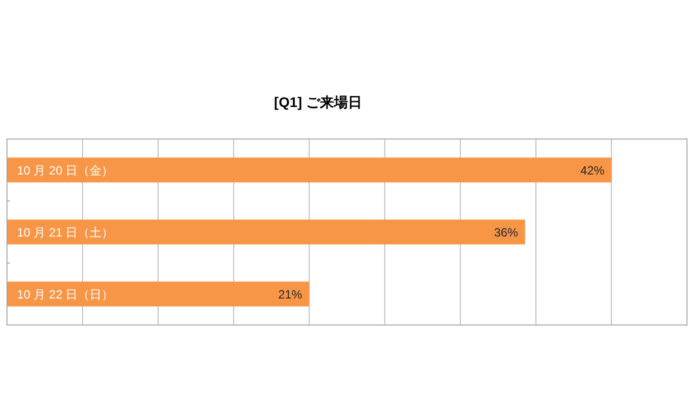 Image resolution: width=700 pixels, height=400 pixels. What do you see at coordinates (592, 171) in the screenshot?
I see `data-label: 42%` at bounding box center [592, 171].